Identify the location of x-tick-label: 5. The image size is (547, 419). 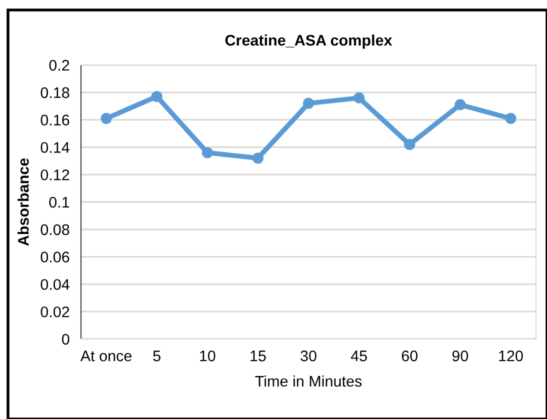
(156, 356).